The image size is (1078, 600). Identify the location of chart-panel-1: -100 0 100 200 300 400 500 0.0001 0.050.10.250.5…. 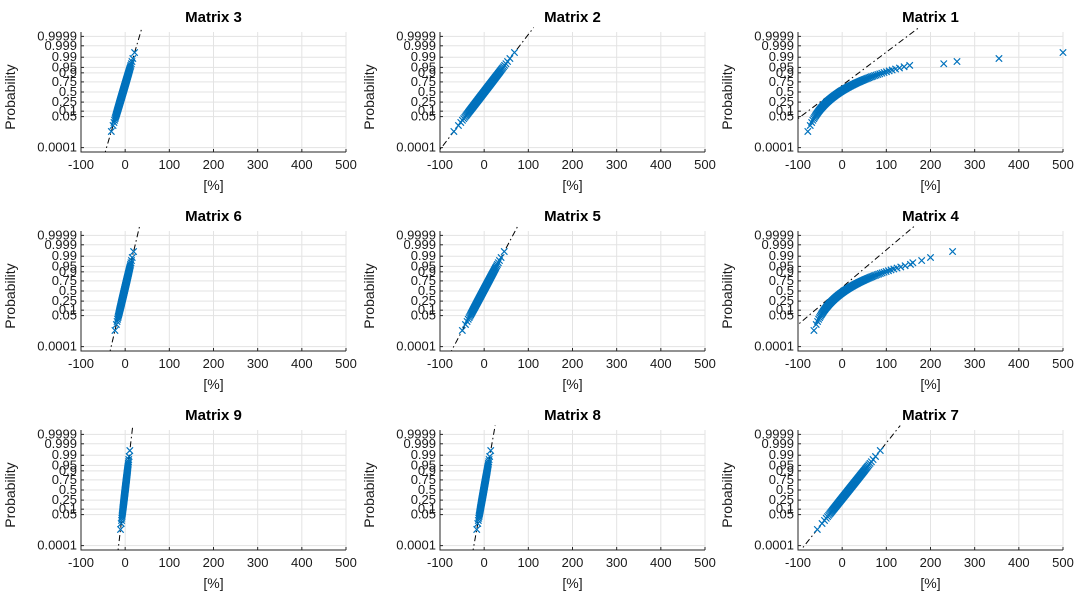
(179, 101).